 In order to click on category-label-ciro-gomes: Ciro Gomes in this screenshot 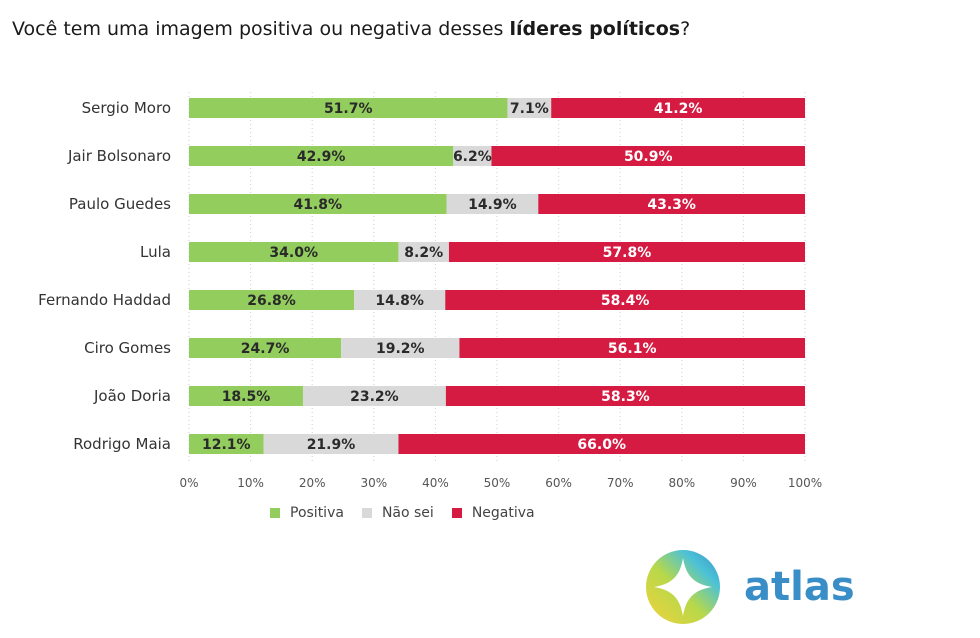, I will do `click(127, 348)`.